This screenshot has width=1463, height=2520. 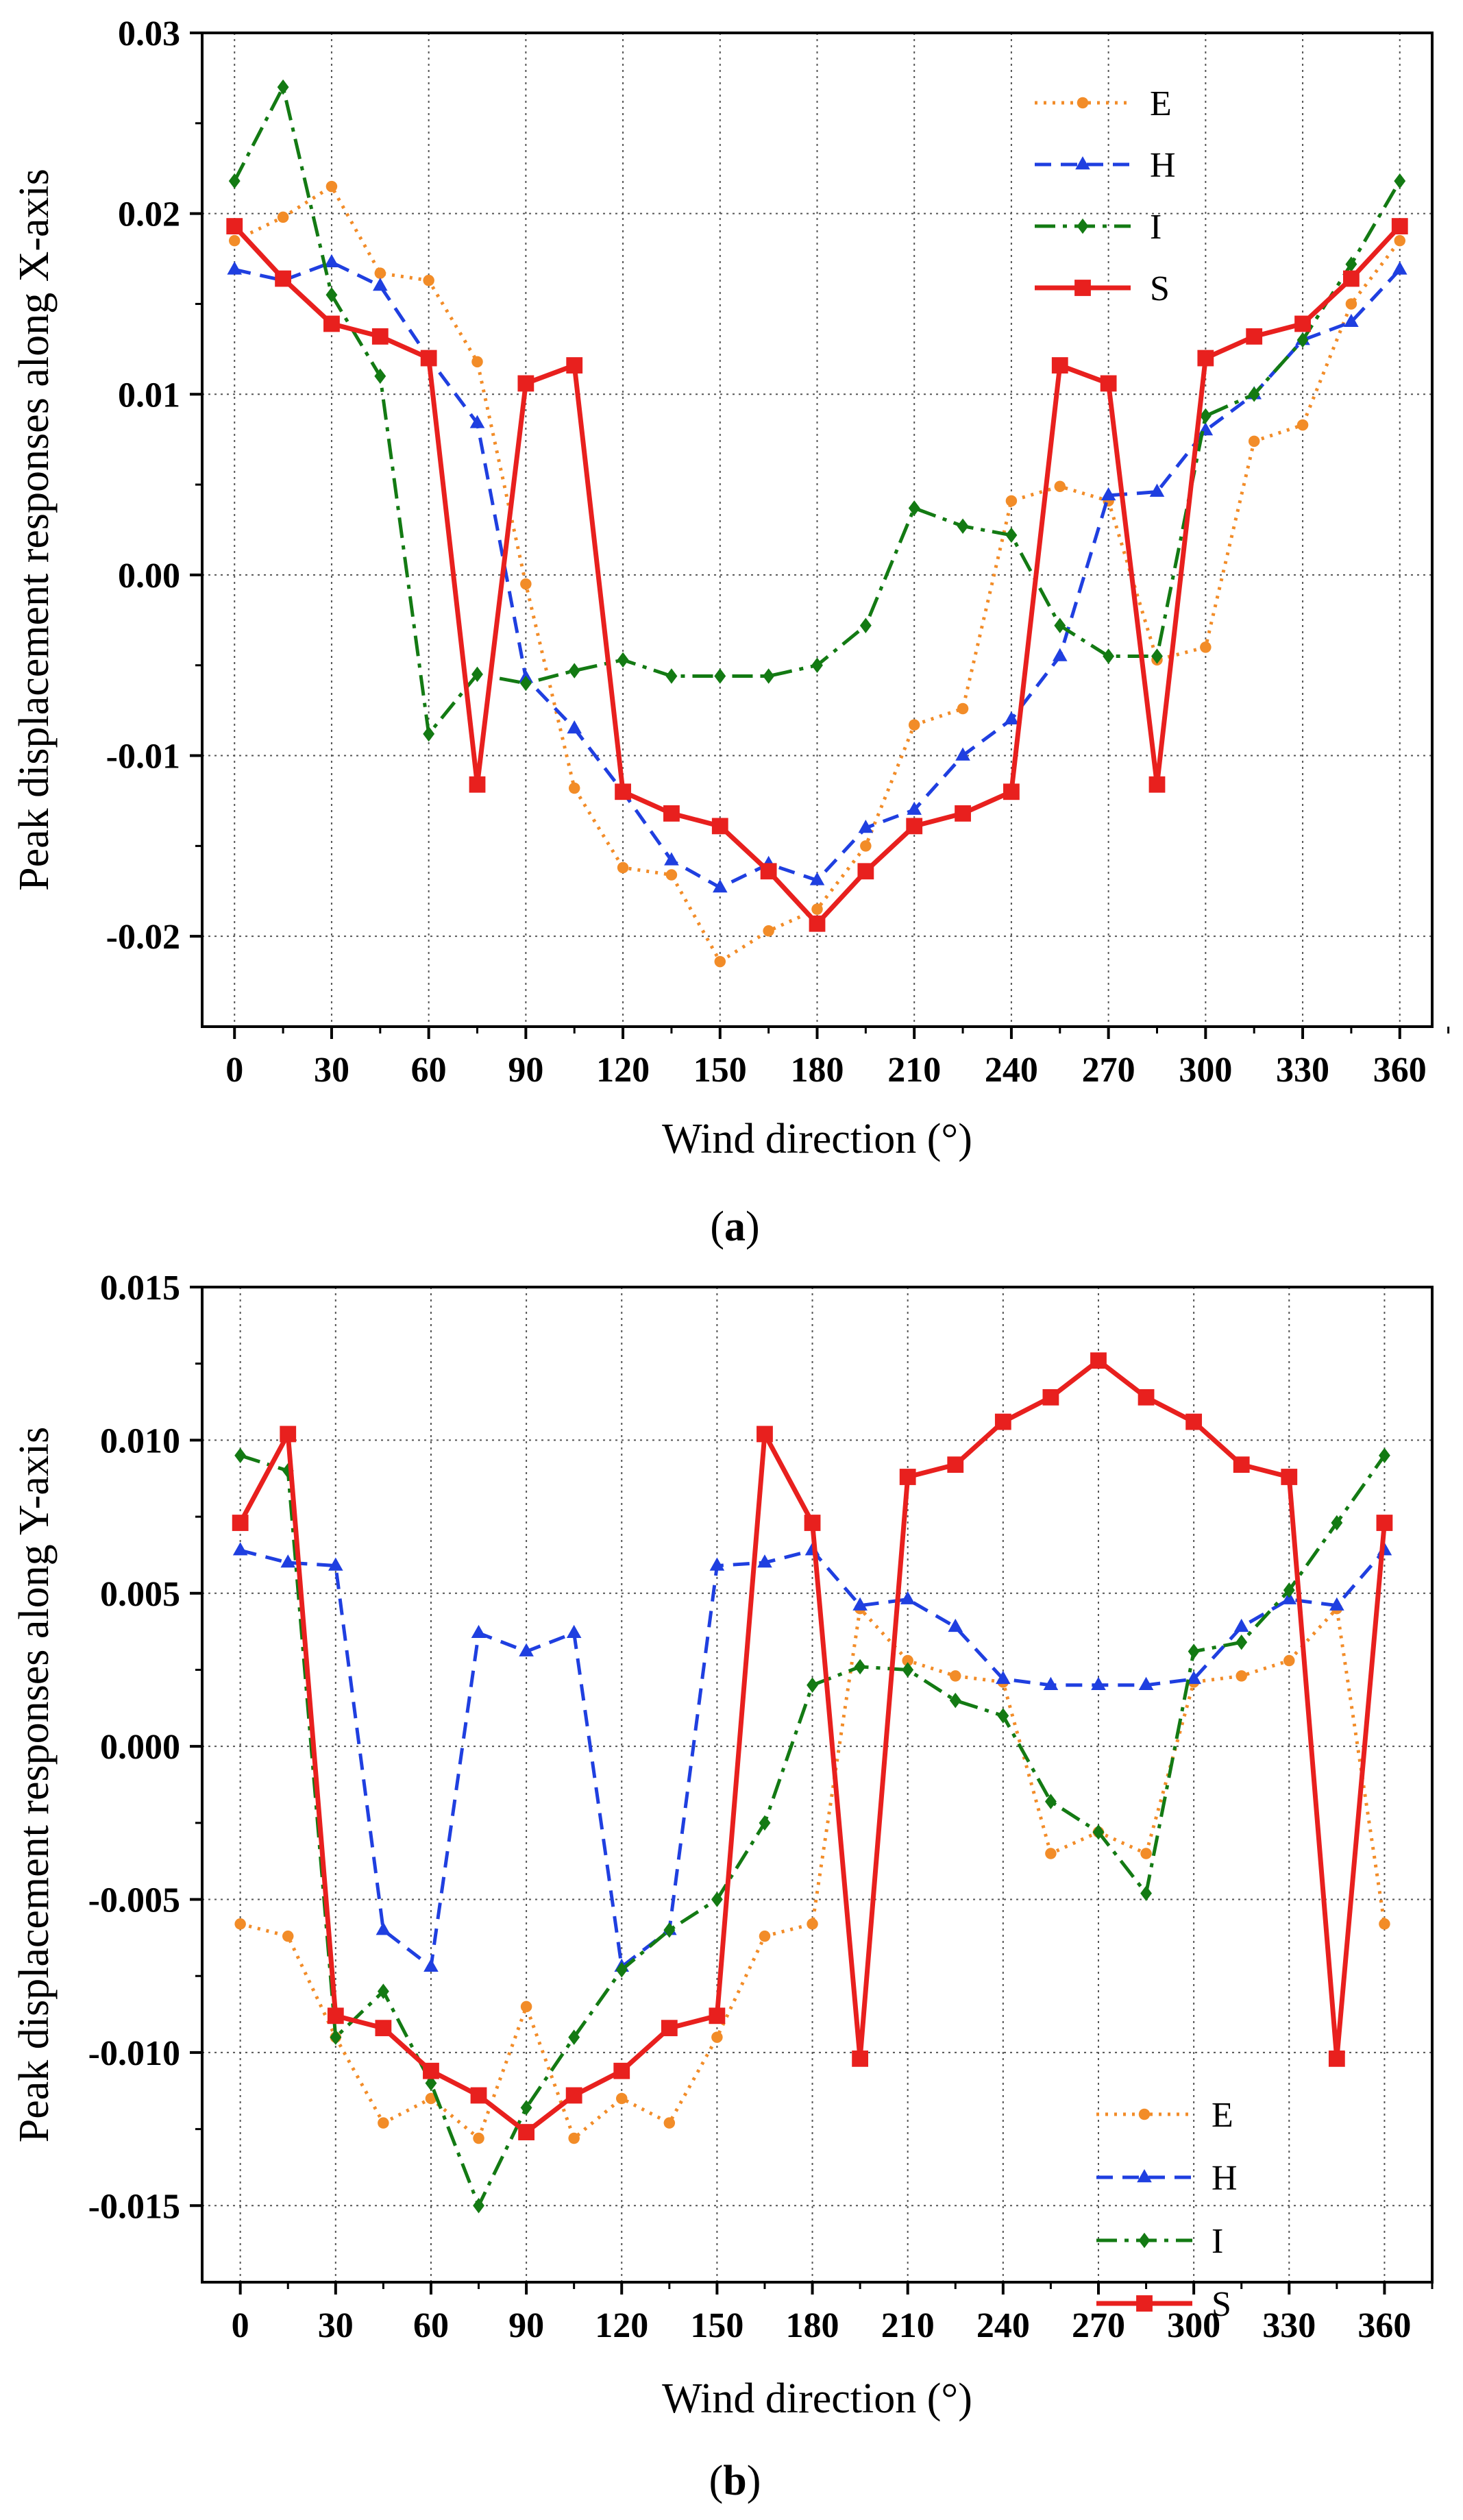 I want to click on legend-label-S: S, so click(x=1160, y=288).